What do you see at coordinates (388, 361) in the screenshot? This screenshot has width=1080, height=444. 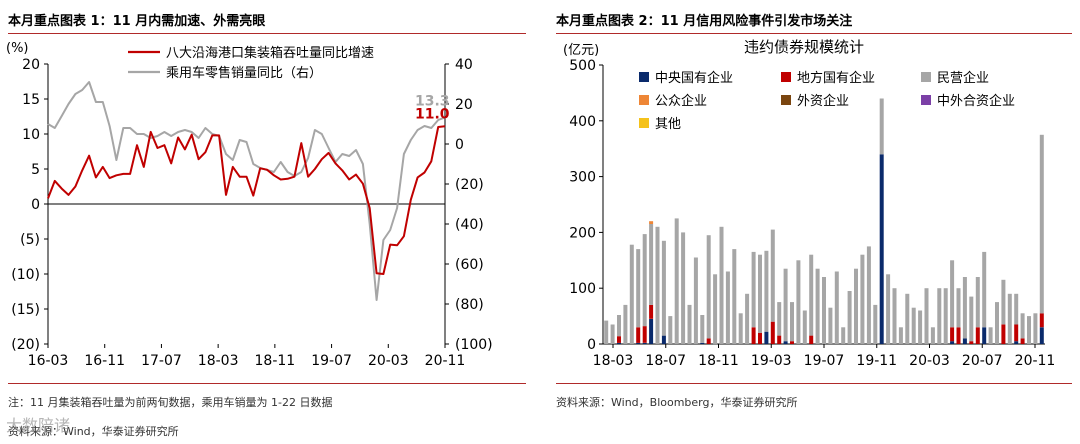 I see `x-tick-label: 20-03` at bounding box center [388, 361].